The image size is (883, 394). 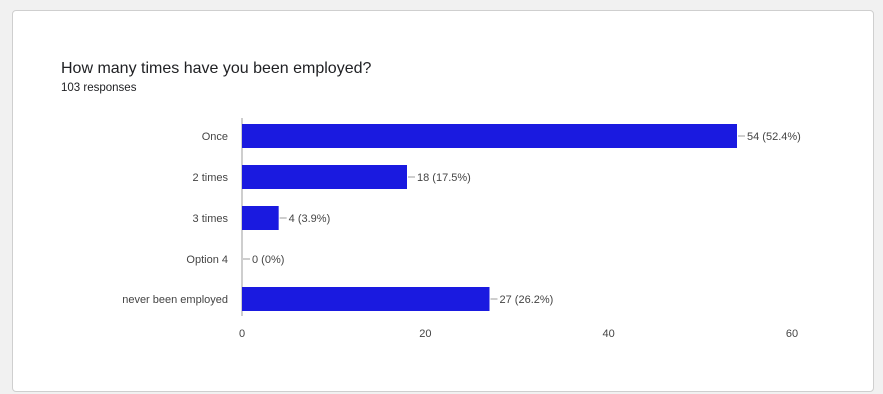 I want to click on data-label: 0 (0%), so click(x=268, y=260).